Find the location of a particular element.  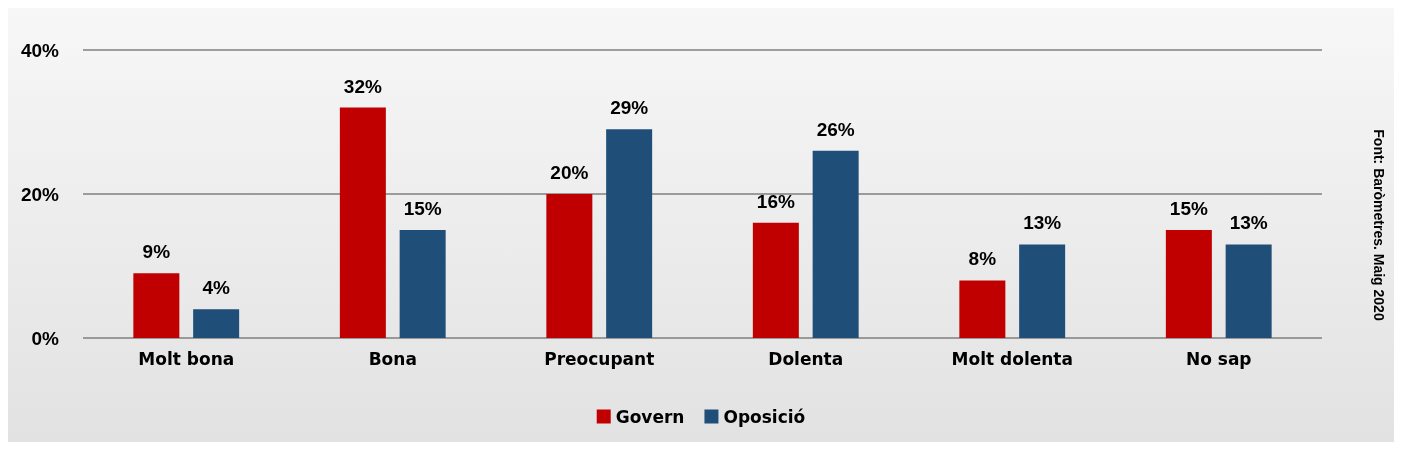

y-tick-label: 0% is located at coordinates (45, 338).